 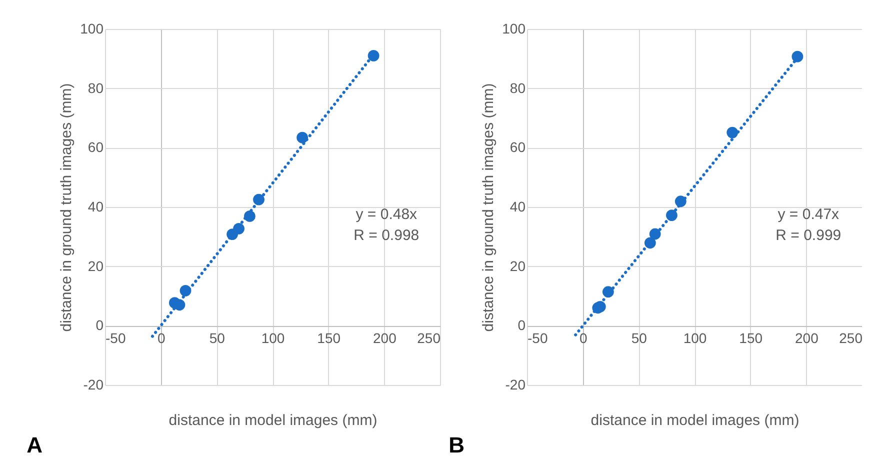 I want to click on annotation: y = 0.47x, so click(x=809, y=215).